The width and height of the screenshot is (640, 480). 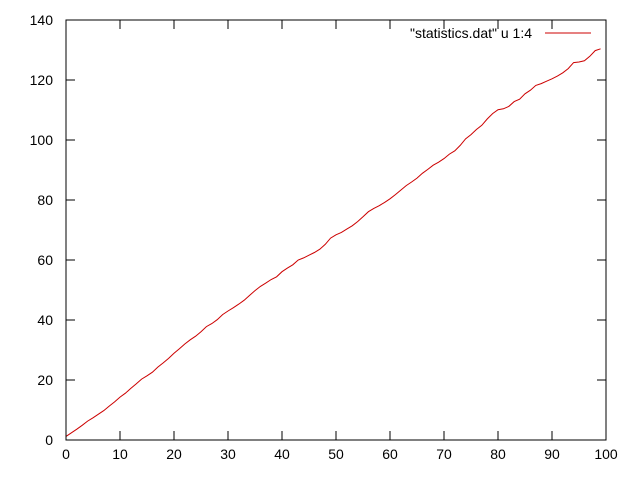 I want to click on x-tick-label: 30, so click(x=228, y=454).